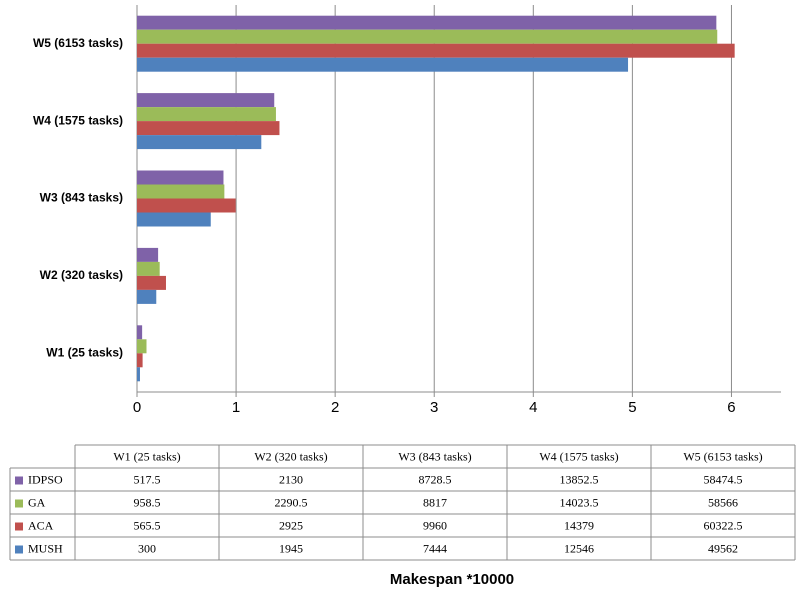 Image resolution: width=807 pixels, height=593 pixels. I want to click on y-tick-label: W3 (843 tasks), so click(81, 198).